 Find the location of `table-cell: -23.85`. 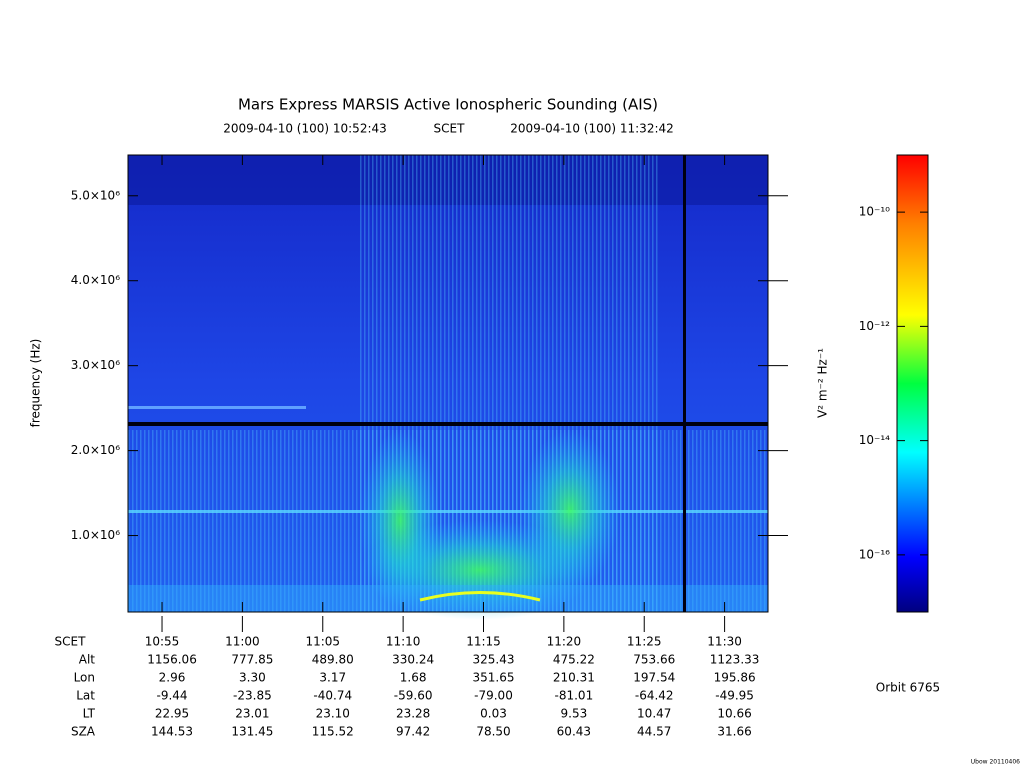

table-cell: -23.85 is located at coordinates (252, 696).